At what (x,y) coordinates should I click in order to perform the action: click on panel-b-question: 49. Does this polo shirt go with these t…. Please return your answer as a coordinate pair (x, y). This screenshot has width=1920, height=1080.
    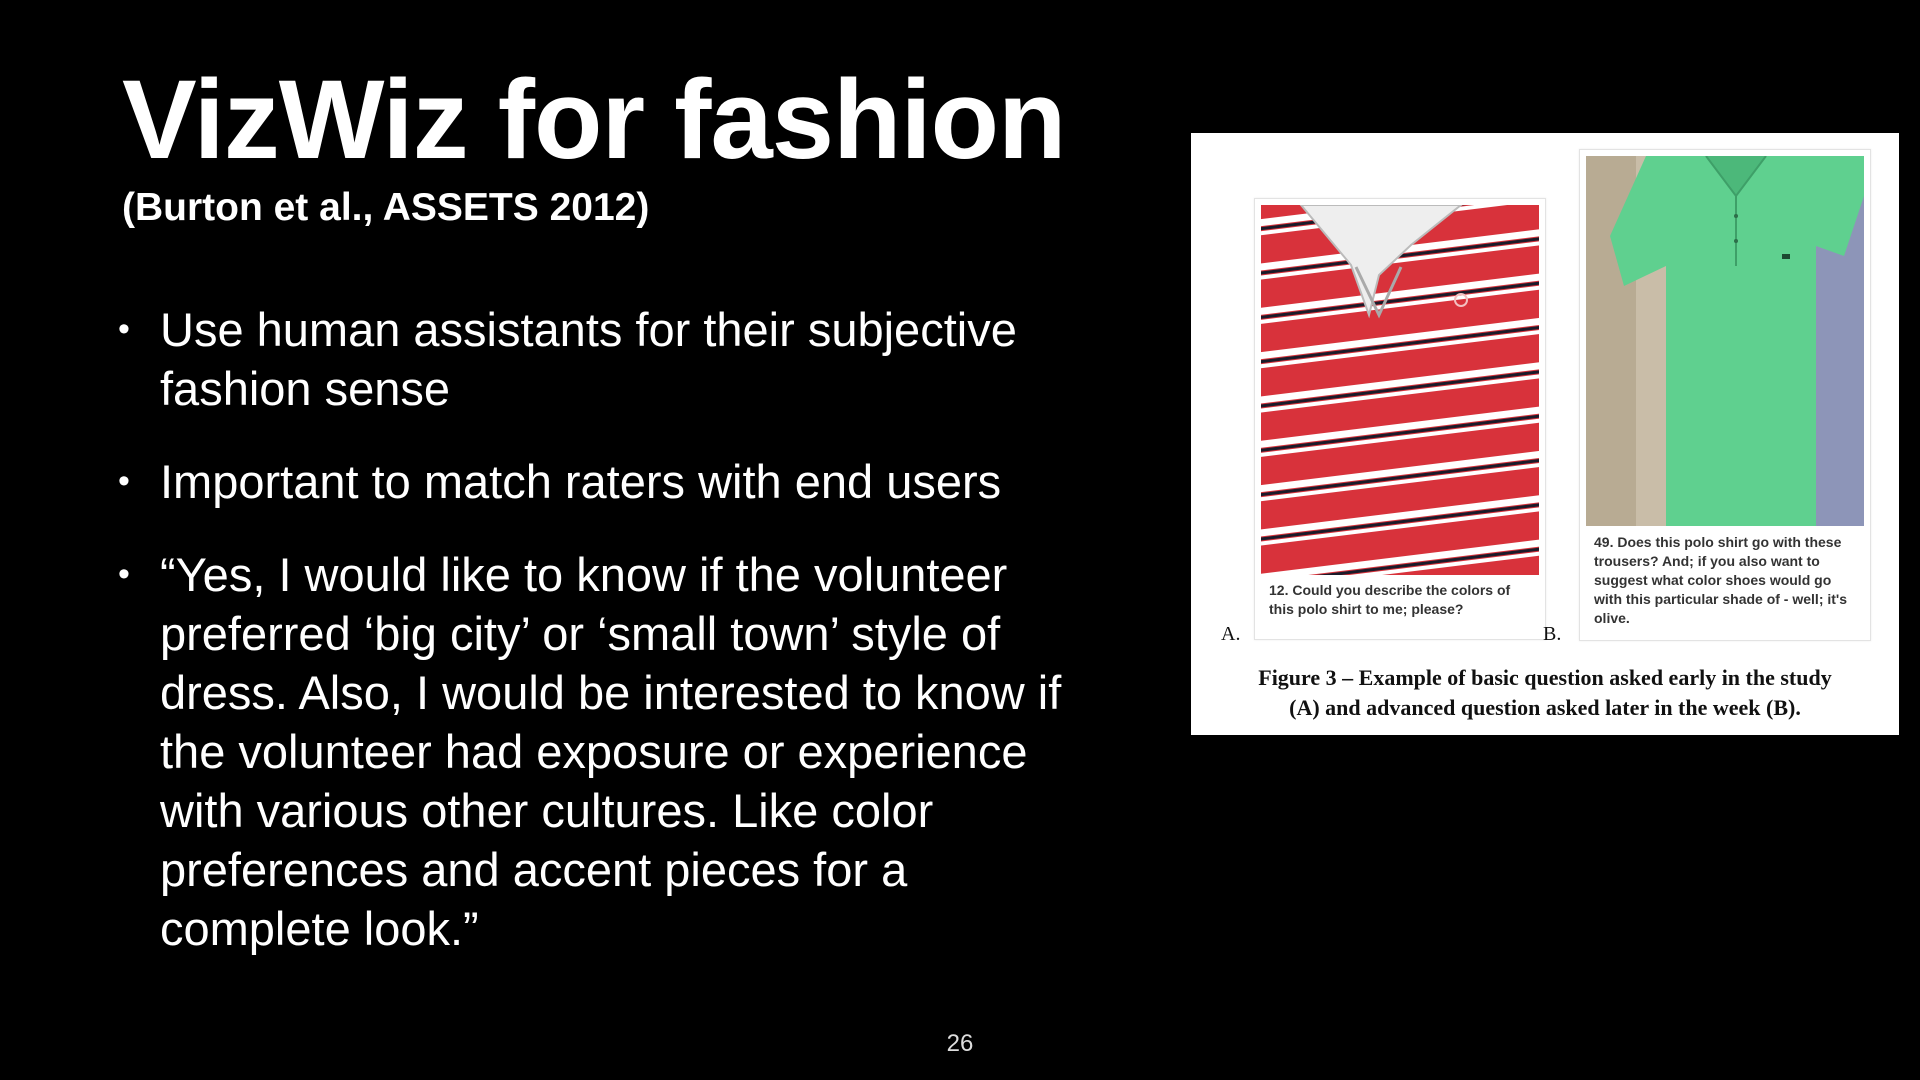
    Looking at the image, I should click on (1721, 580).